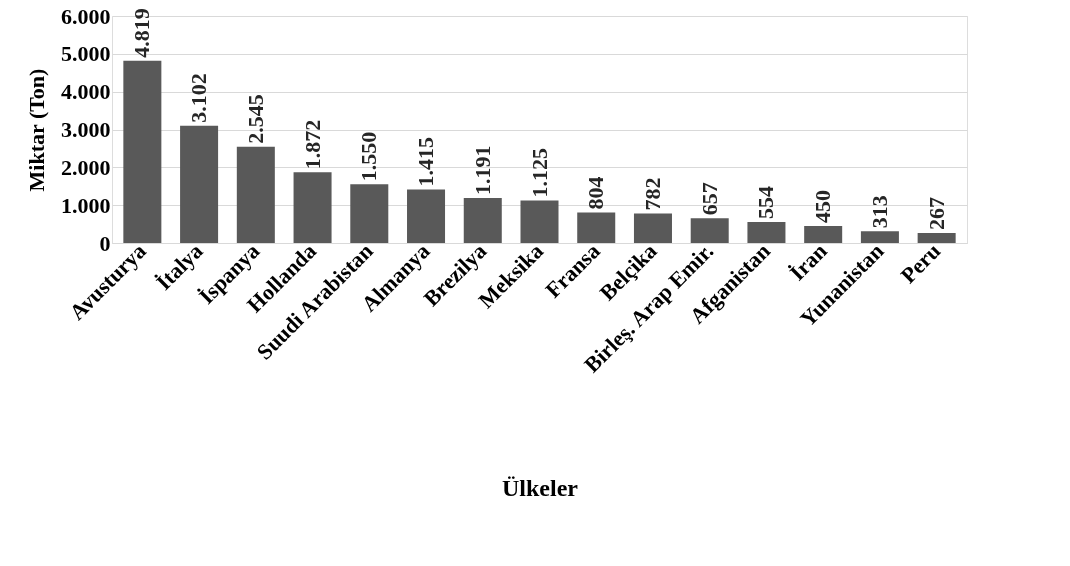  I want to click on data-label: 450, so click(823, 206).